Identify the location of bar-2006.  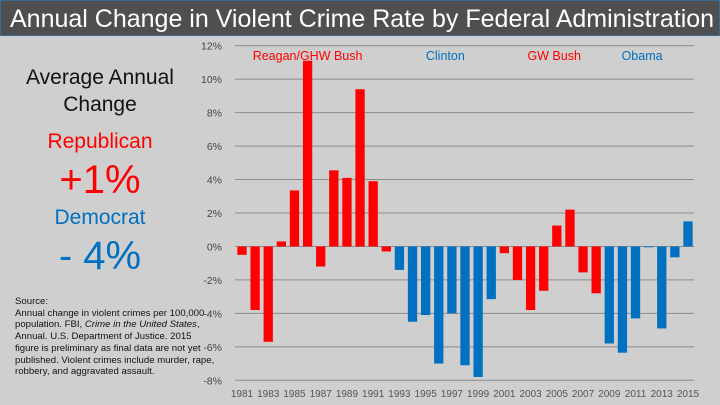
(570, 228).